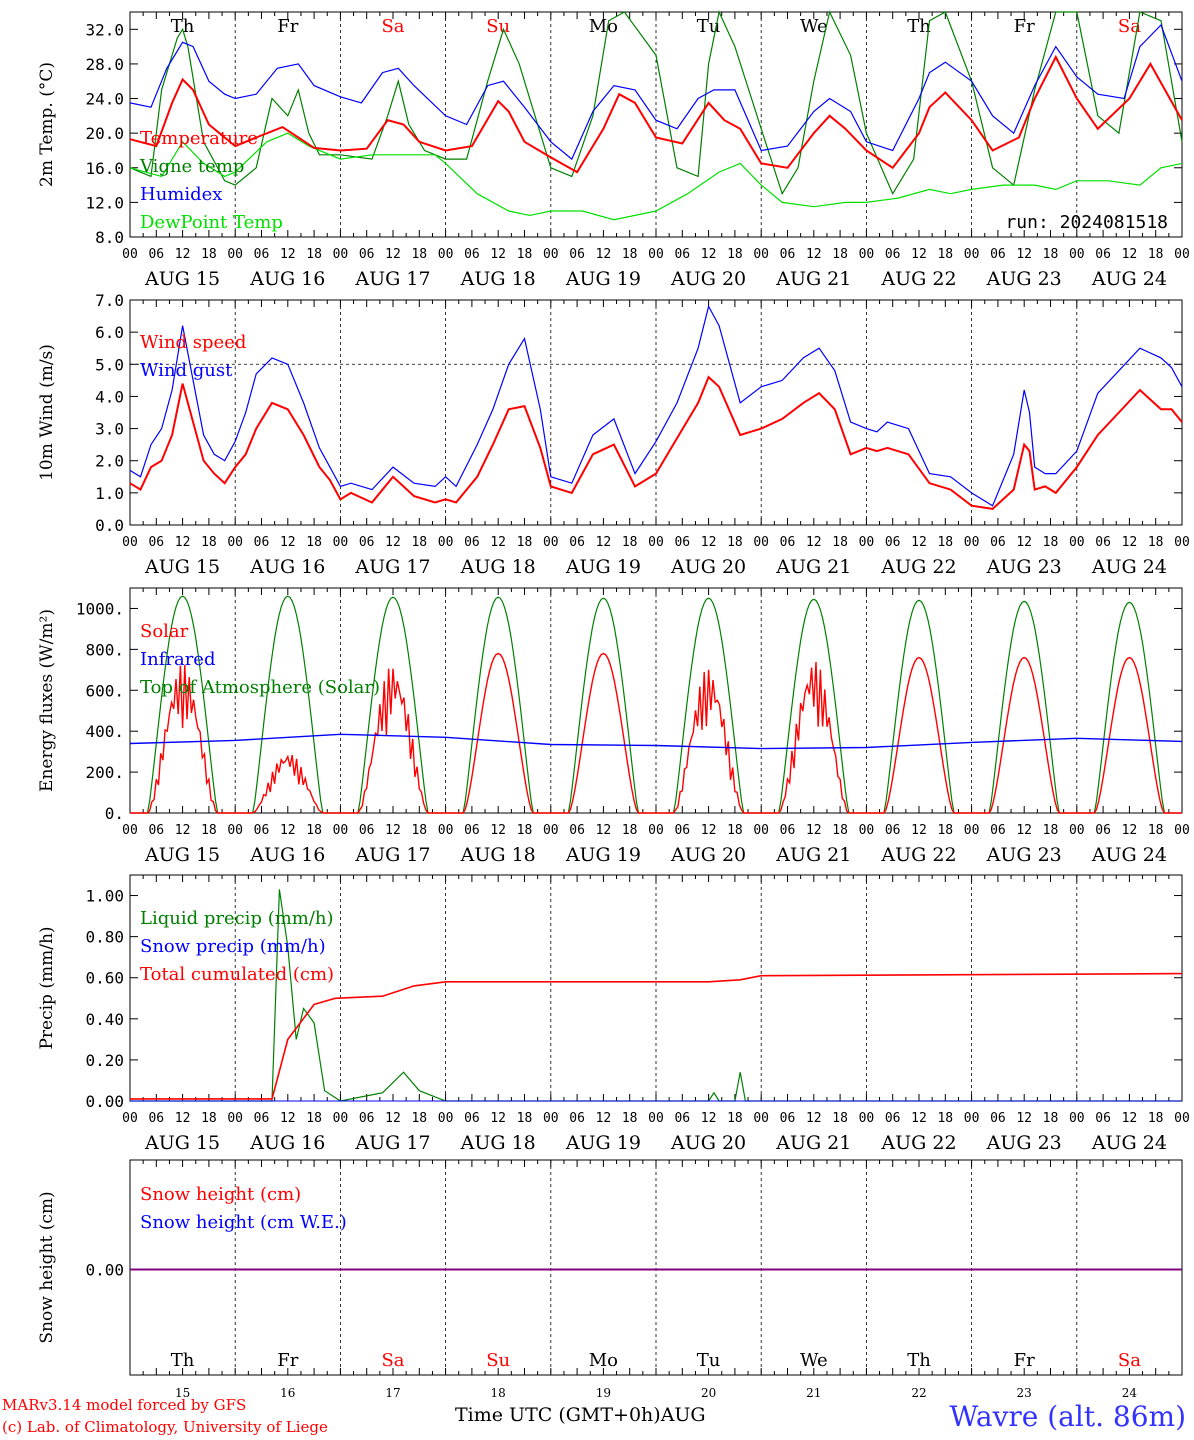  What do you see at coordinates (918, 567) in the screenshot?
I see `date-label: AUG 22` at bounding box center [918, 567].